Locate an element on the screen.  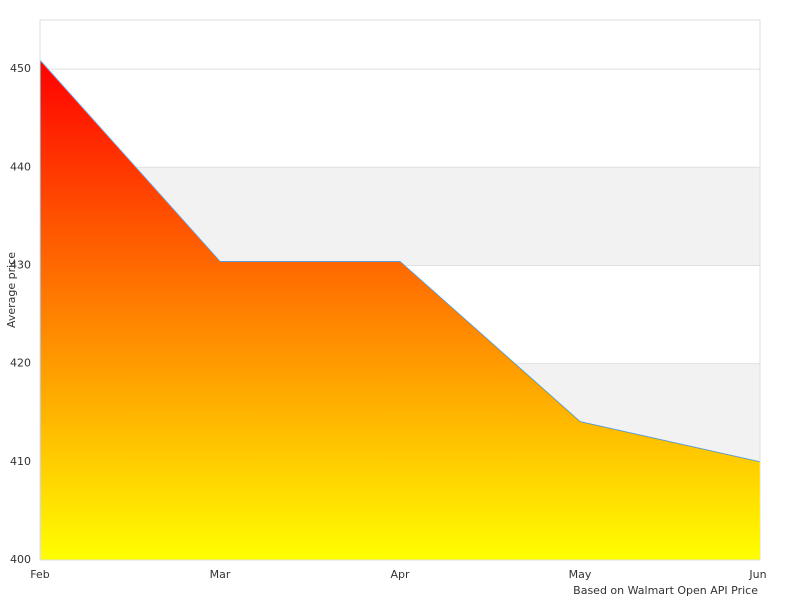
x-tick-label: Jun is located at coordinates (757, 574).